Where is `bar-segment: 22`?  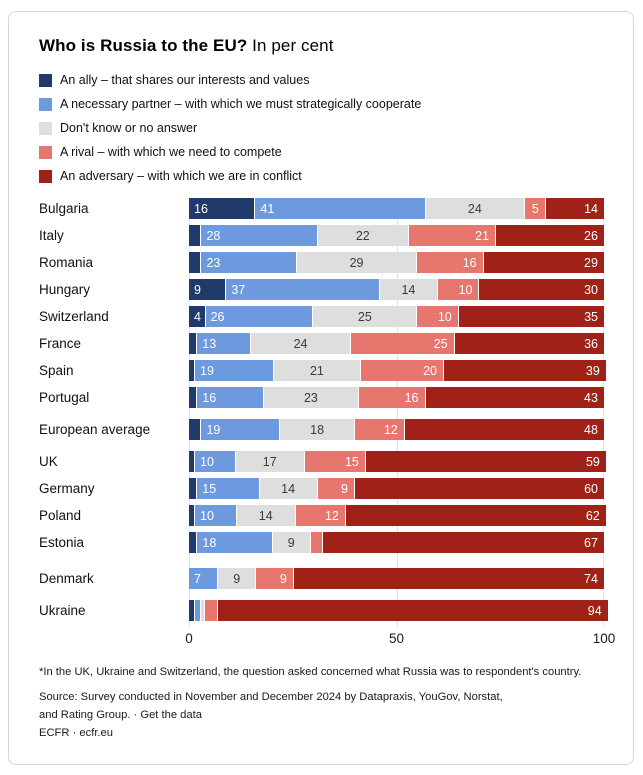 bar-segment: 22 is located at coordinates (363, 235).